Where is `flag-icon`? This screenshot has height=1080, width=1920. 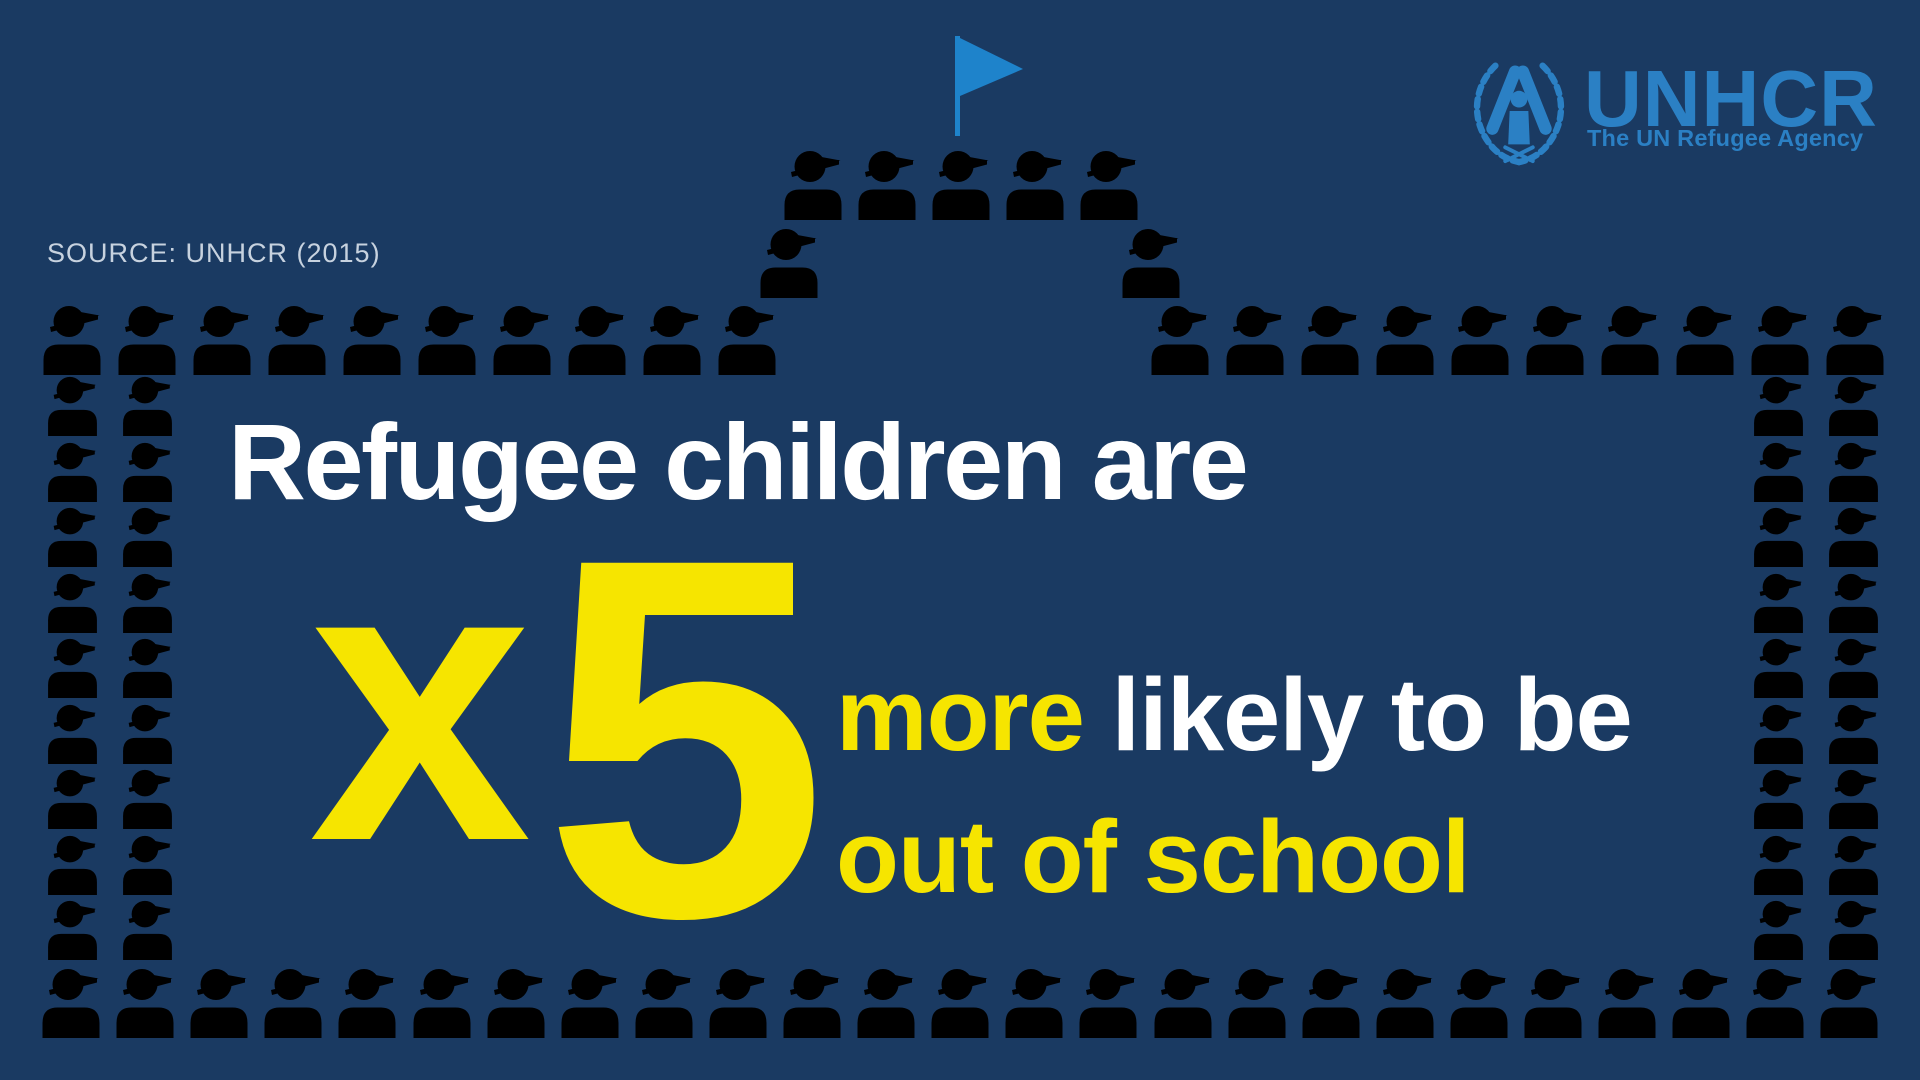
flag-icon is located at coordinates (989, 86).